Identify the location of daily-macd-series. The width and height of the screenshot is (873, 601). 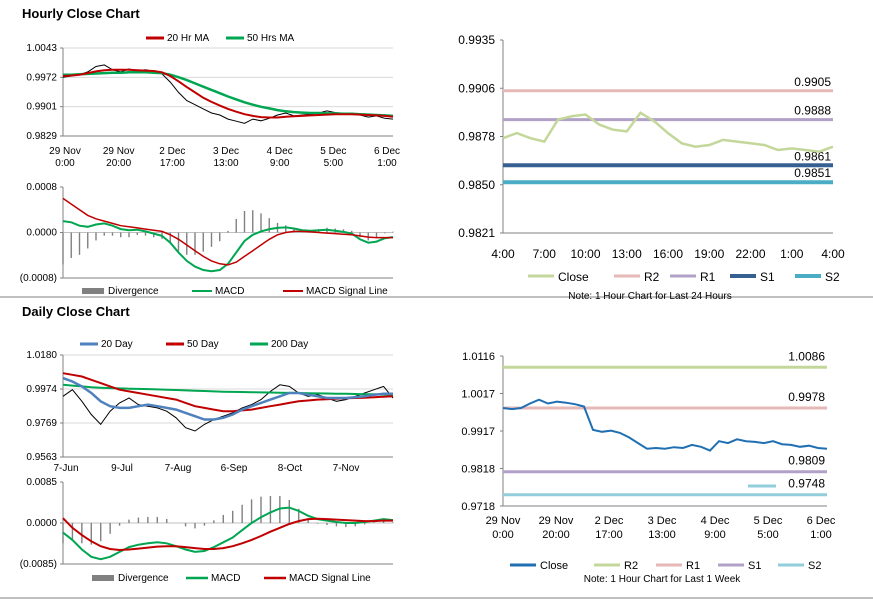
(228, 533).